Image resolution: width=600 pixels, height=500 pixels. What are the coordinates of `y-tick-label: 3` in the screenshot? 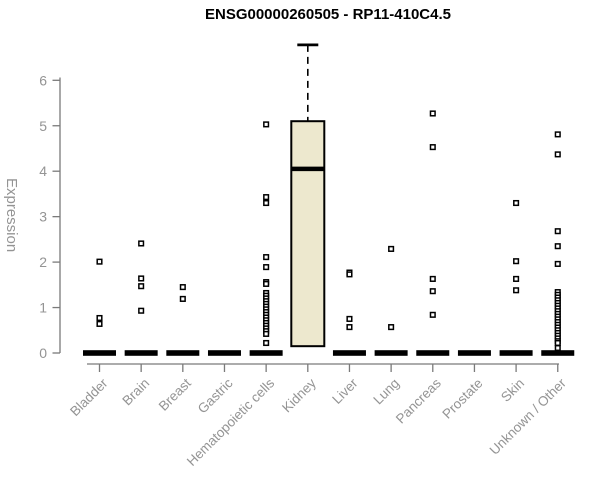 It's located at (43, 217).